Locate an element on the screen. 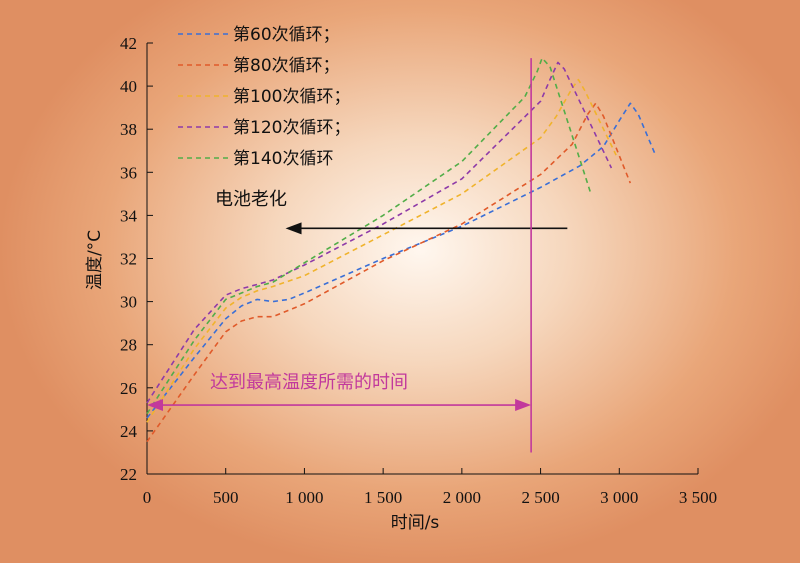  y-axis-title: 温度/°C is located at coordinates (95, 260).